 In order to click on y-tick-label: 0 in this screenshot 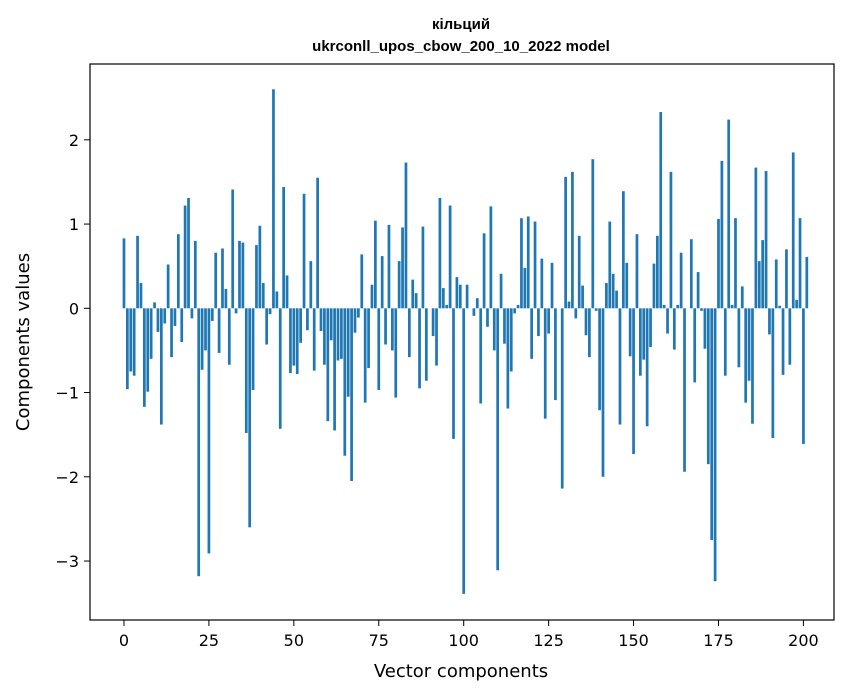, I will do `click(74, 308)`.